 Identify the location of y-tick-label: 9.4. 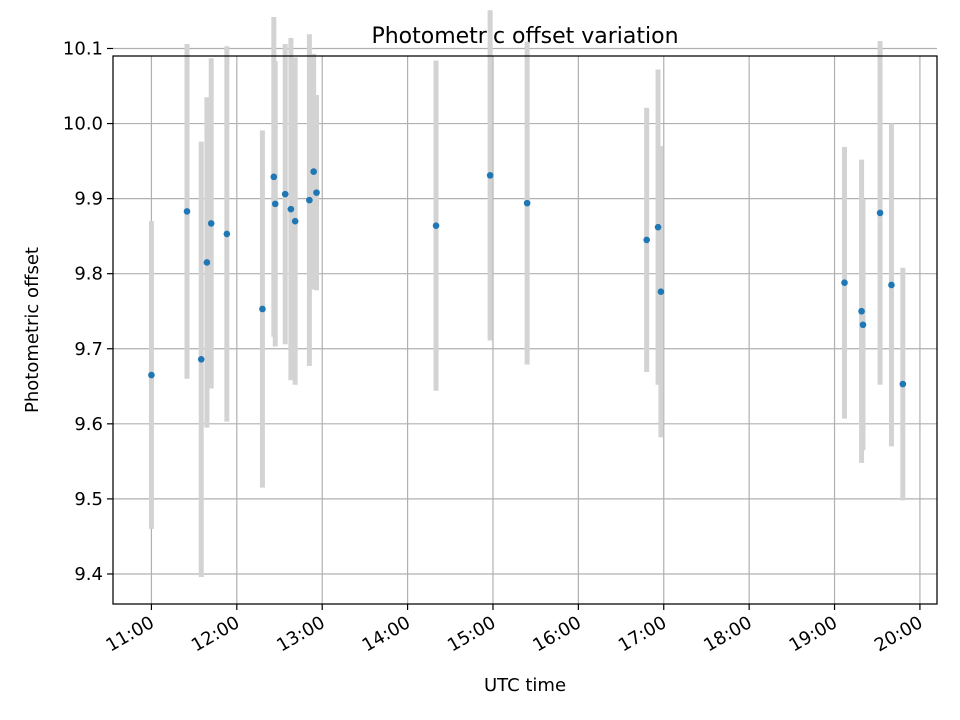
(88, 574).